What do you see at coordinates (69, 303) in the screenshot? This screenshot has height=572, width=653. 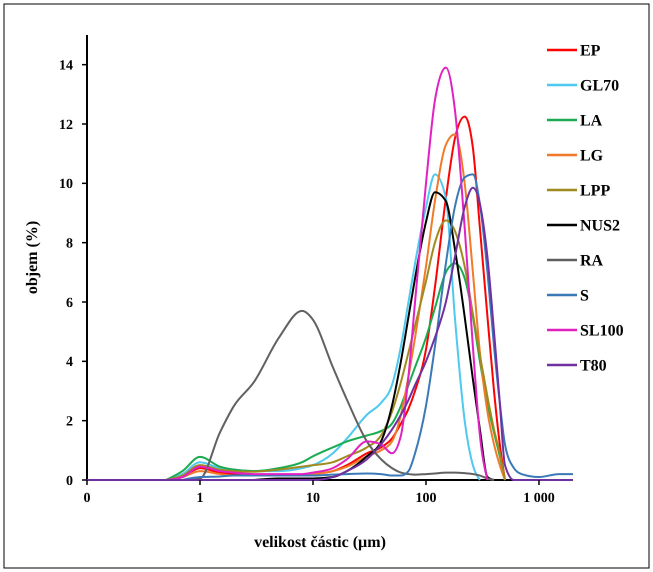 I see `y-tick-label: 6` at bounding box center [69, 303].